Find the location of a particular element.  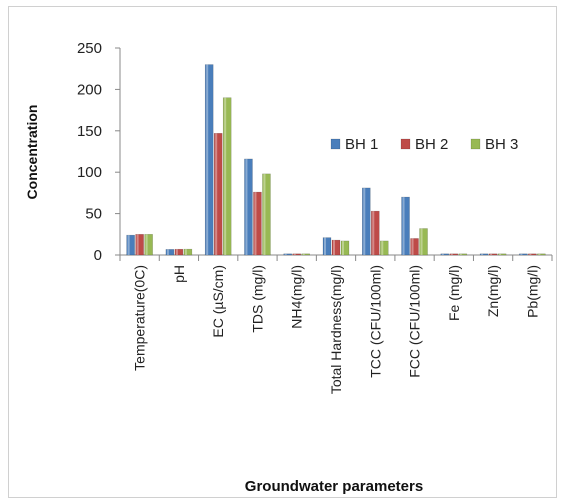

x-tick-label: Temperature(0C) is located at coordinates (140, 318).